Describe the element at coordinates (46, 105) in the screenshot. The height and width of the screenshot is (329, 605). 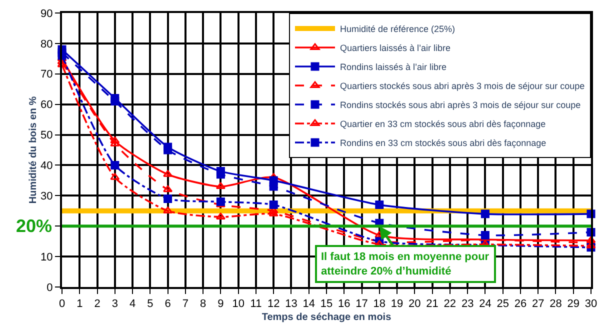
I see `y-tick-label: 60` at that location.